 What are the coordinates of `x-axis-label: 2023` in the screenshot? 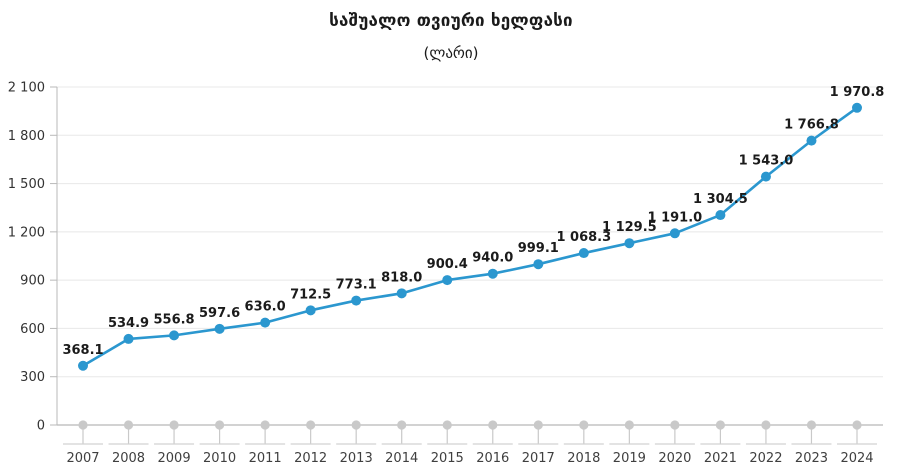 It's located at (811, 458).